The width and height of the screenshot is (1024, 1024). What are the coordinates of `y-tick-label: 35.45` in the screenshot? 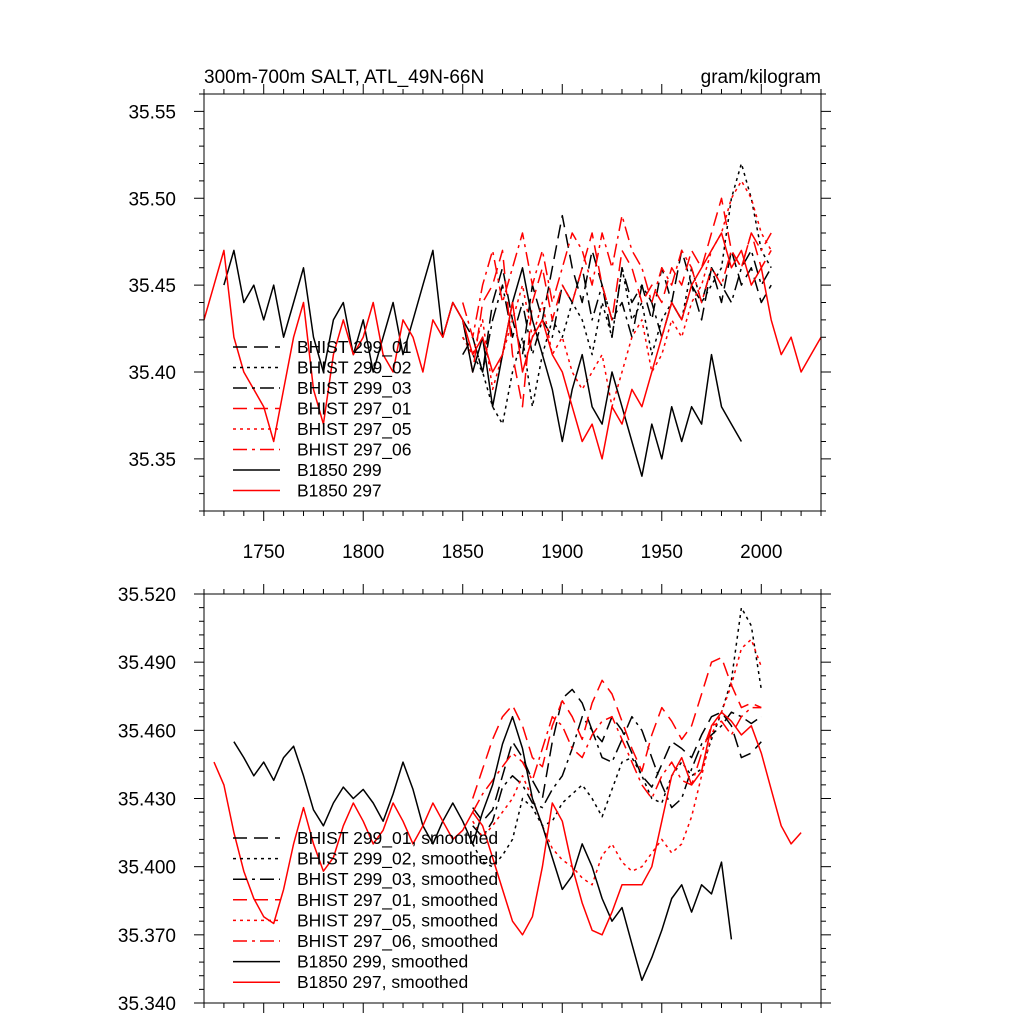 It's located at (152, 286).